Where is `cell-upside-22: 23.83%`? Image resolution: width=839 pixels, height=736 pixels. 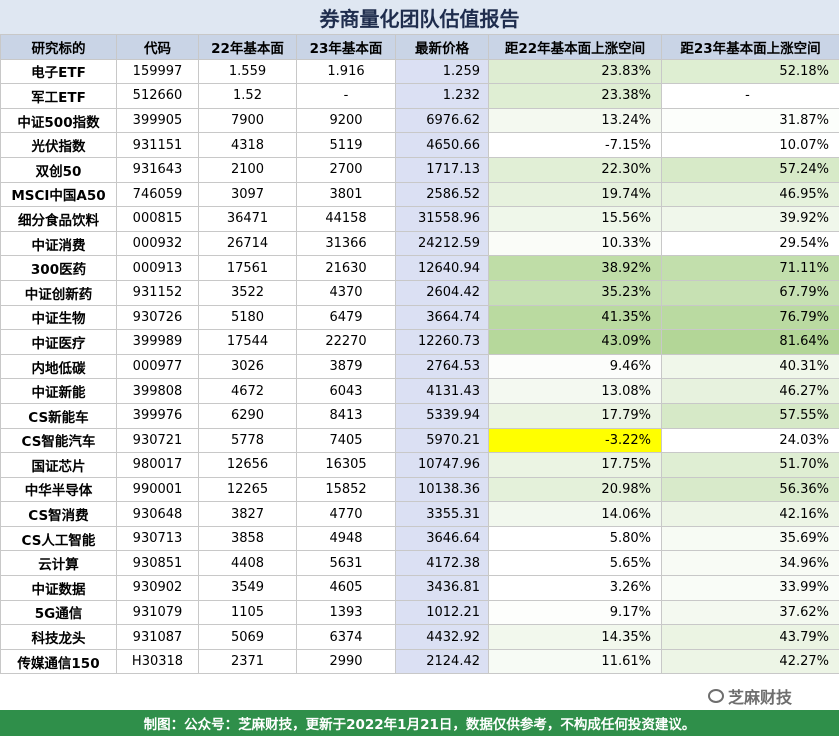 cell-upside-22: 23.83% is located at coordinates (575, 71).